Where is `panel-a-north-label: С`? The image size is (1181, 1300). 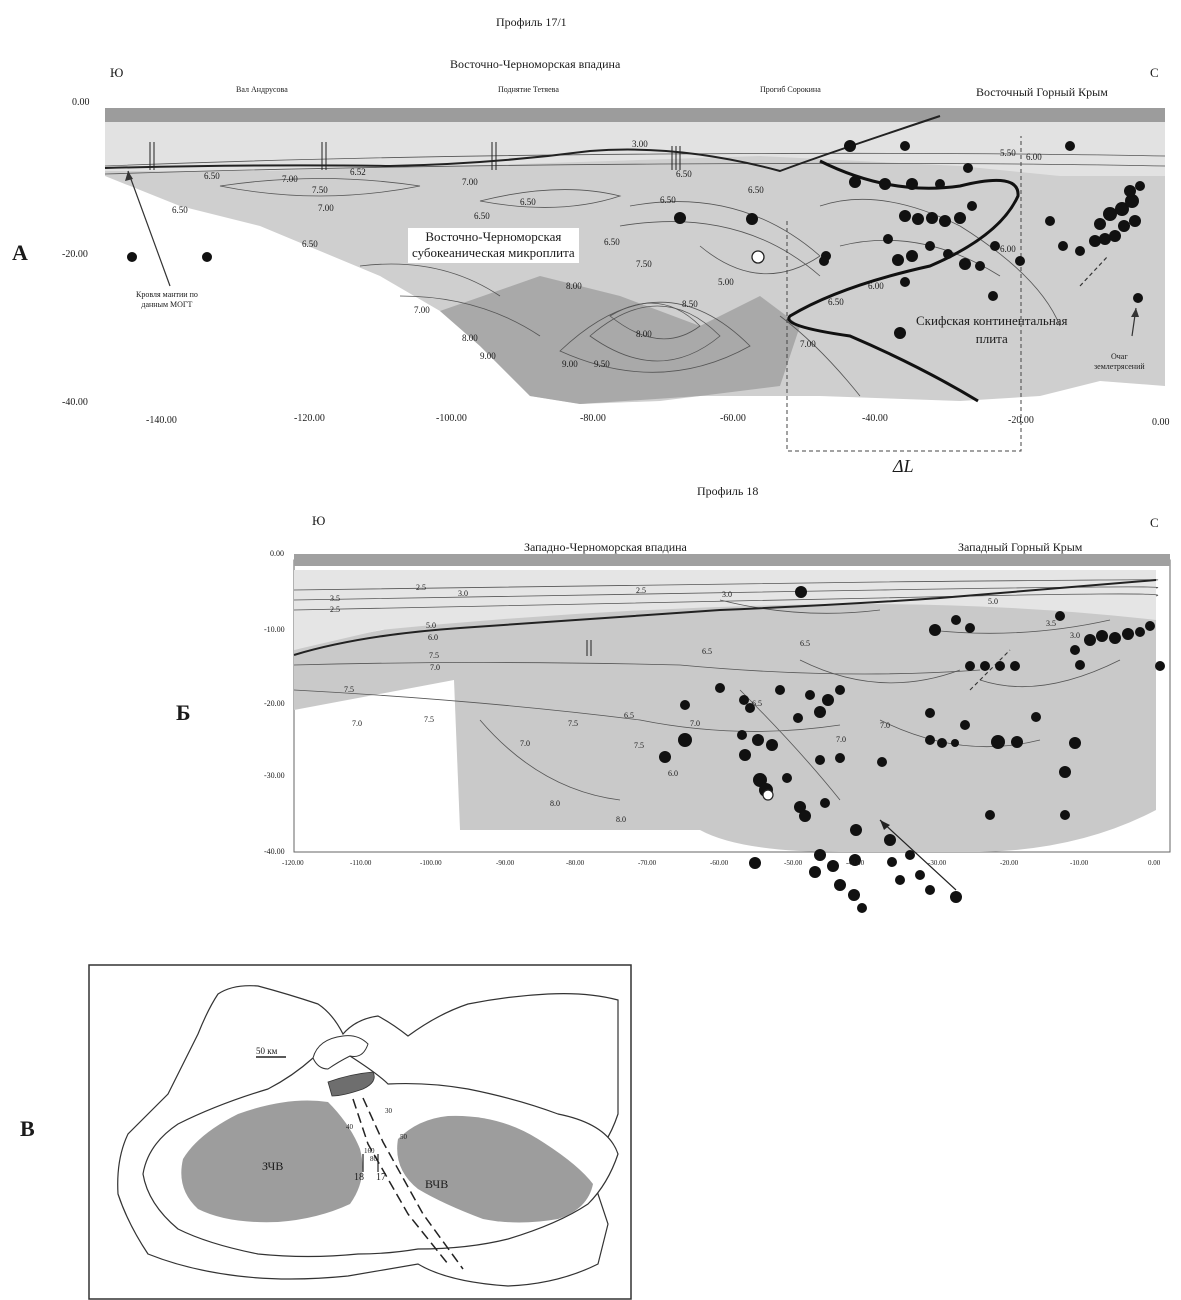
panel-a-north-label: С is located at coordinates (1154, 72).